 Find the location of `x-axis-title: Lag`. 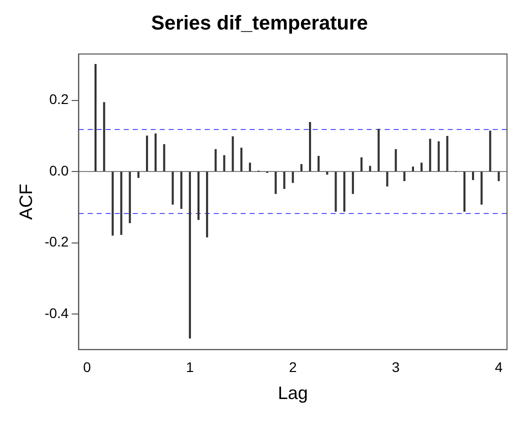

x-axis-title: Lag is located at coordinates (293, 393).